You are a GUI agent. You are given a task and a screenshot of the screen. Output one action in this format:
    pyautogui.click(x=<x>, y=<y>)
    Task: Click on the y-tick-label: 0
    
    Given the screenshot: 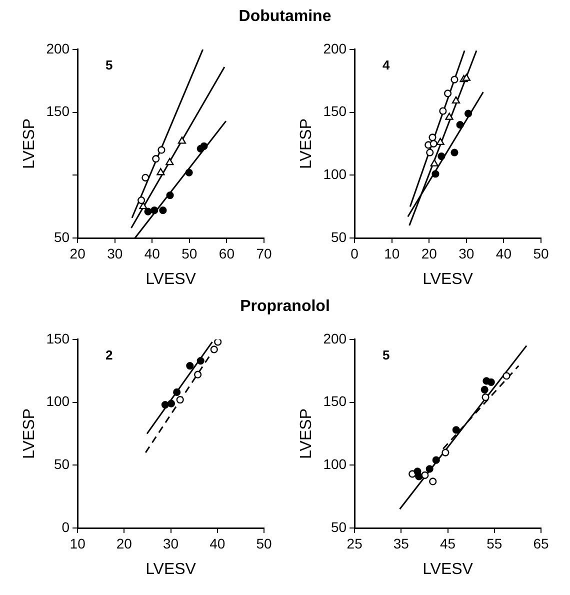 What is the action you would take?
    pyautogui.click(x=66, y=526)
    